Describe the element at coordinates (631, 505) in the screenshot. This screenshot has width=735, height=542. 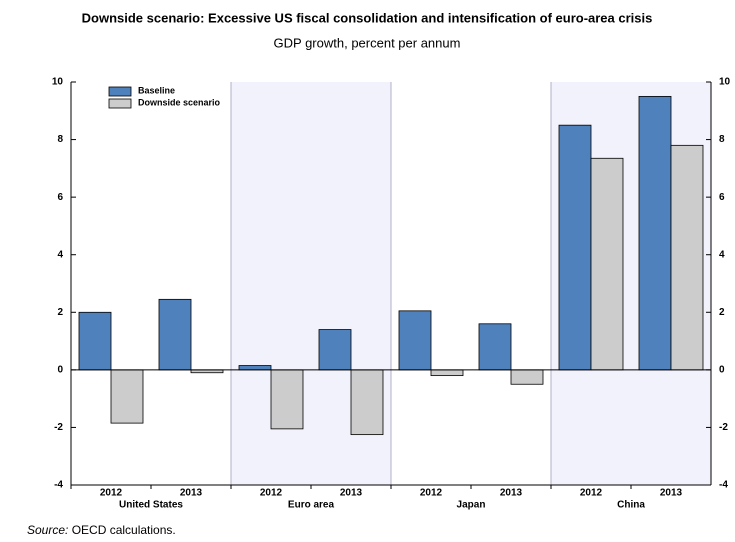
I see `group-label: China` at that location.